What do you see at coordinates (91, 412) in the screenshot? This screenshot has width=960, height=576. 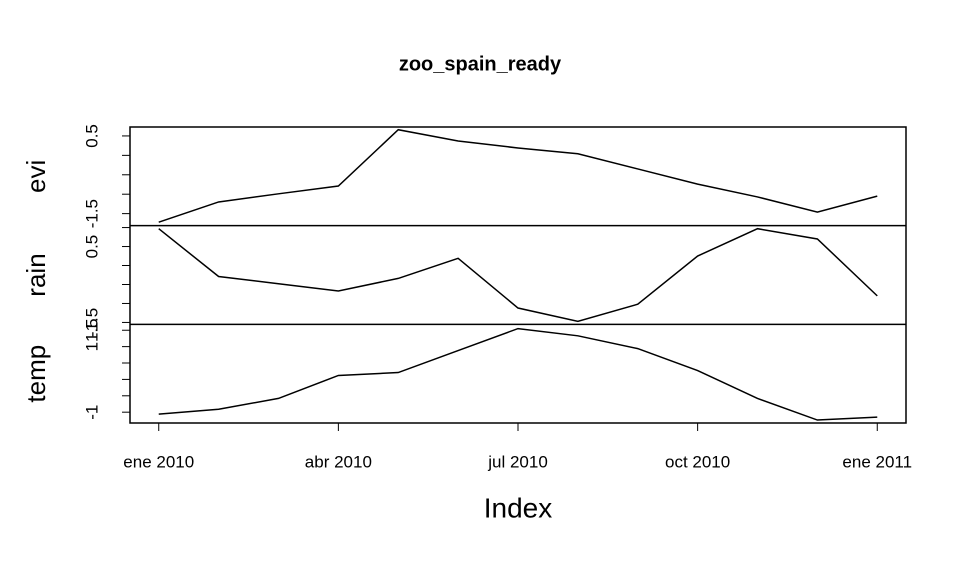 I see `y-tick-label: -1` at bounding box center [91, 412].